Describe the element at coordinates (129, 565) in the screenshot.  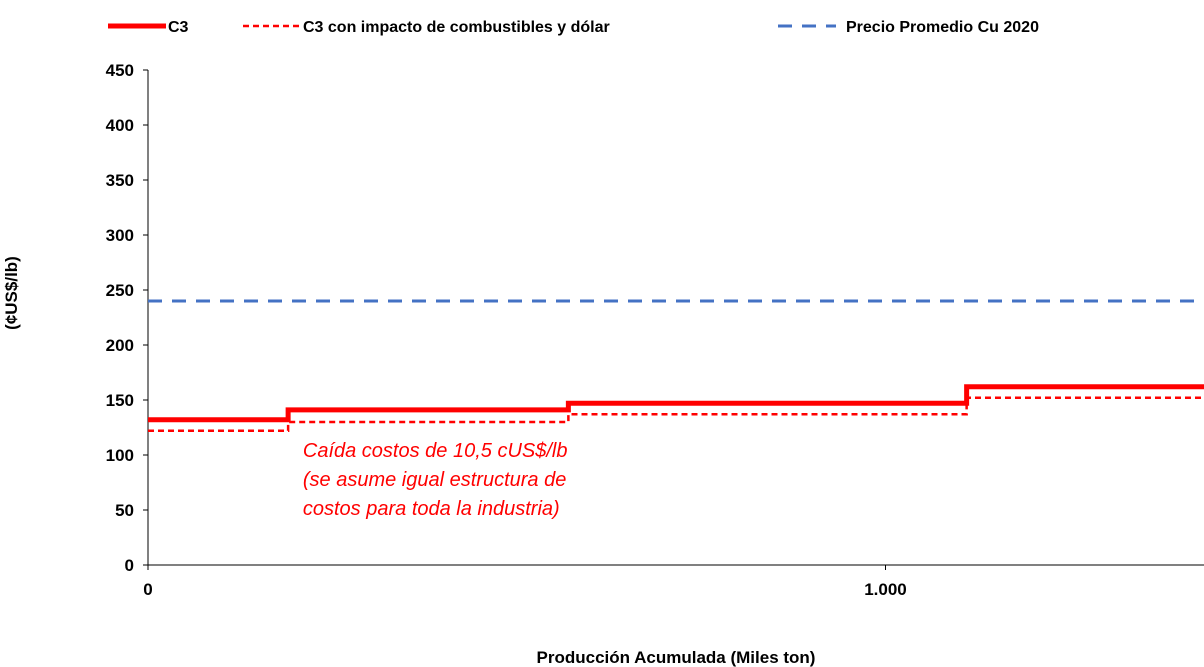
I see `y-tick-label: 0` at that location.